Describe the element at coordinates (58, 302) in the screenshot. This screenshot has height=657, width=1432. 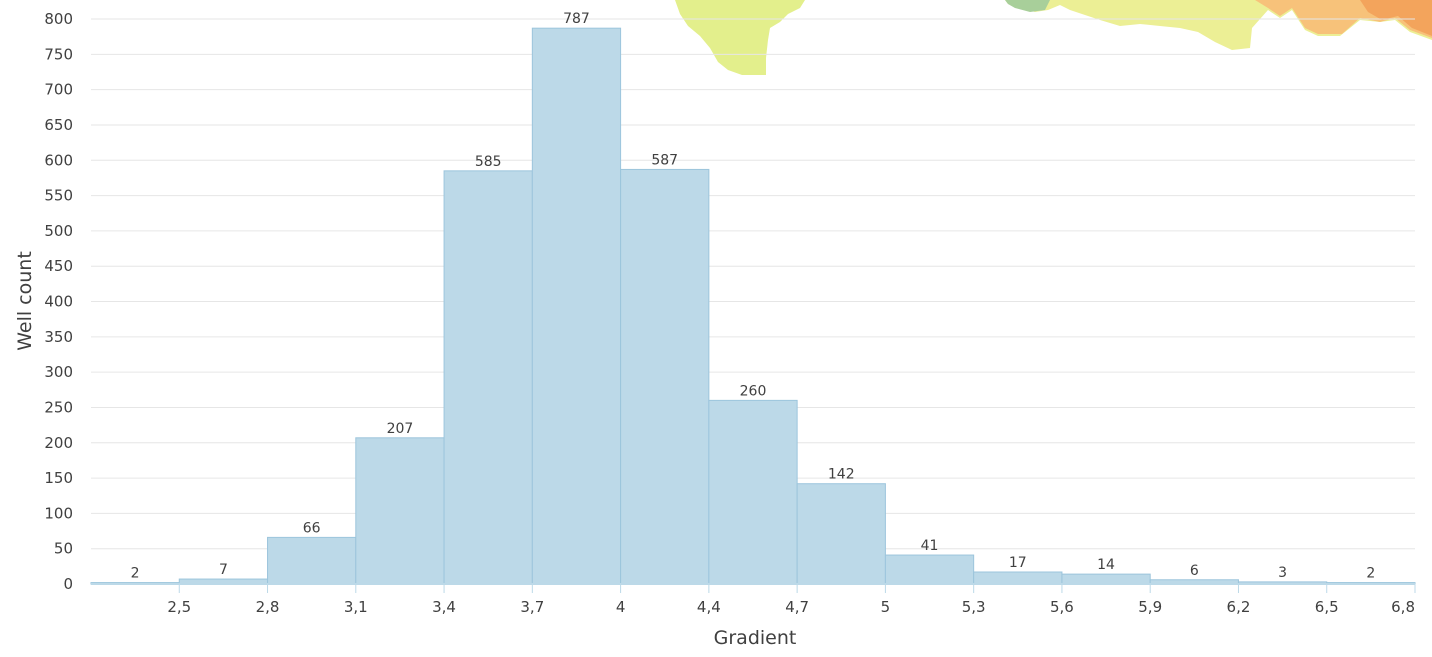
I see `y-tick-label: 400` at that location.